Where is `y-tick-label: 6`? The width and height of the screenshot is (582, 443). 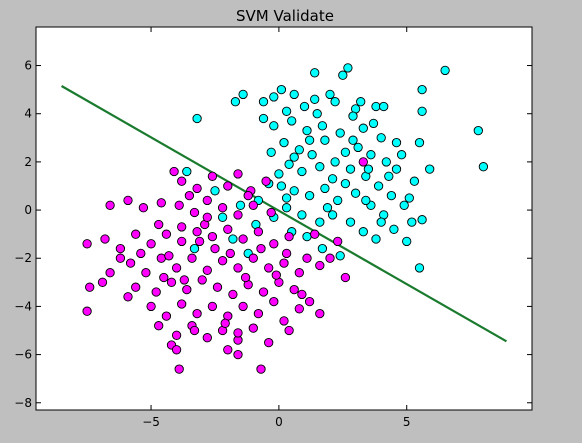
y-tick-label: 6 is located at coordinates (28, 66).